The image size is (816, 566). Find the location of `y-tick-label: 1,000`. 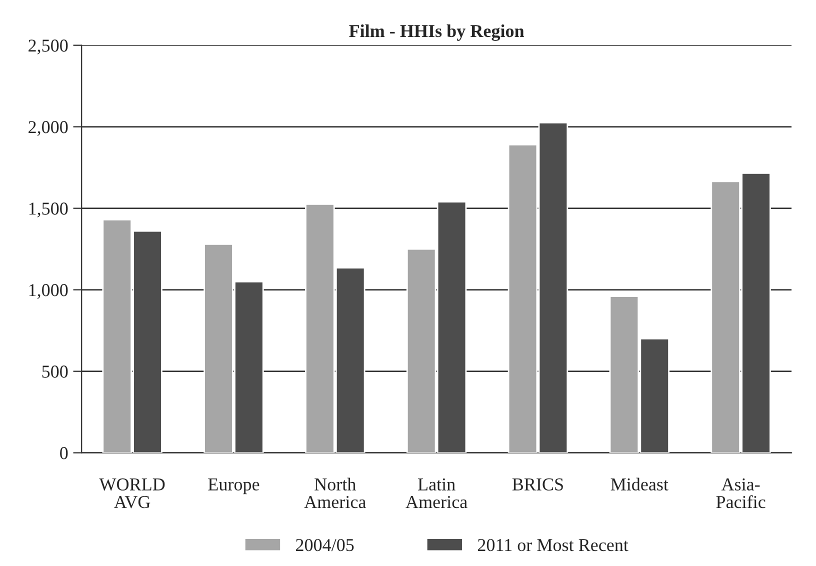

y-tick-label: 1,000 is located at coordinates (48, 291).